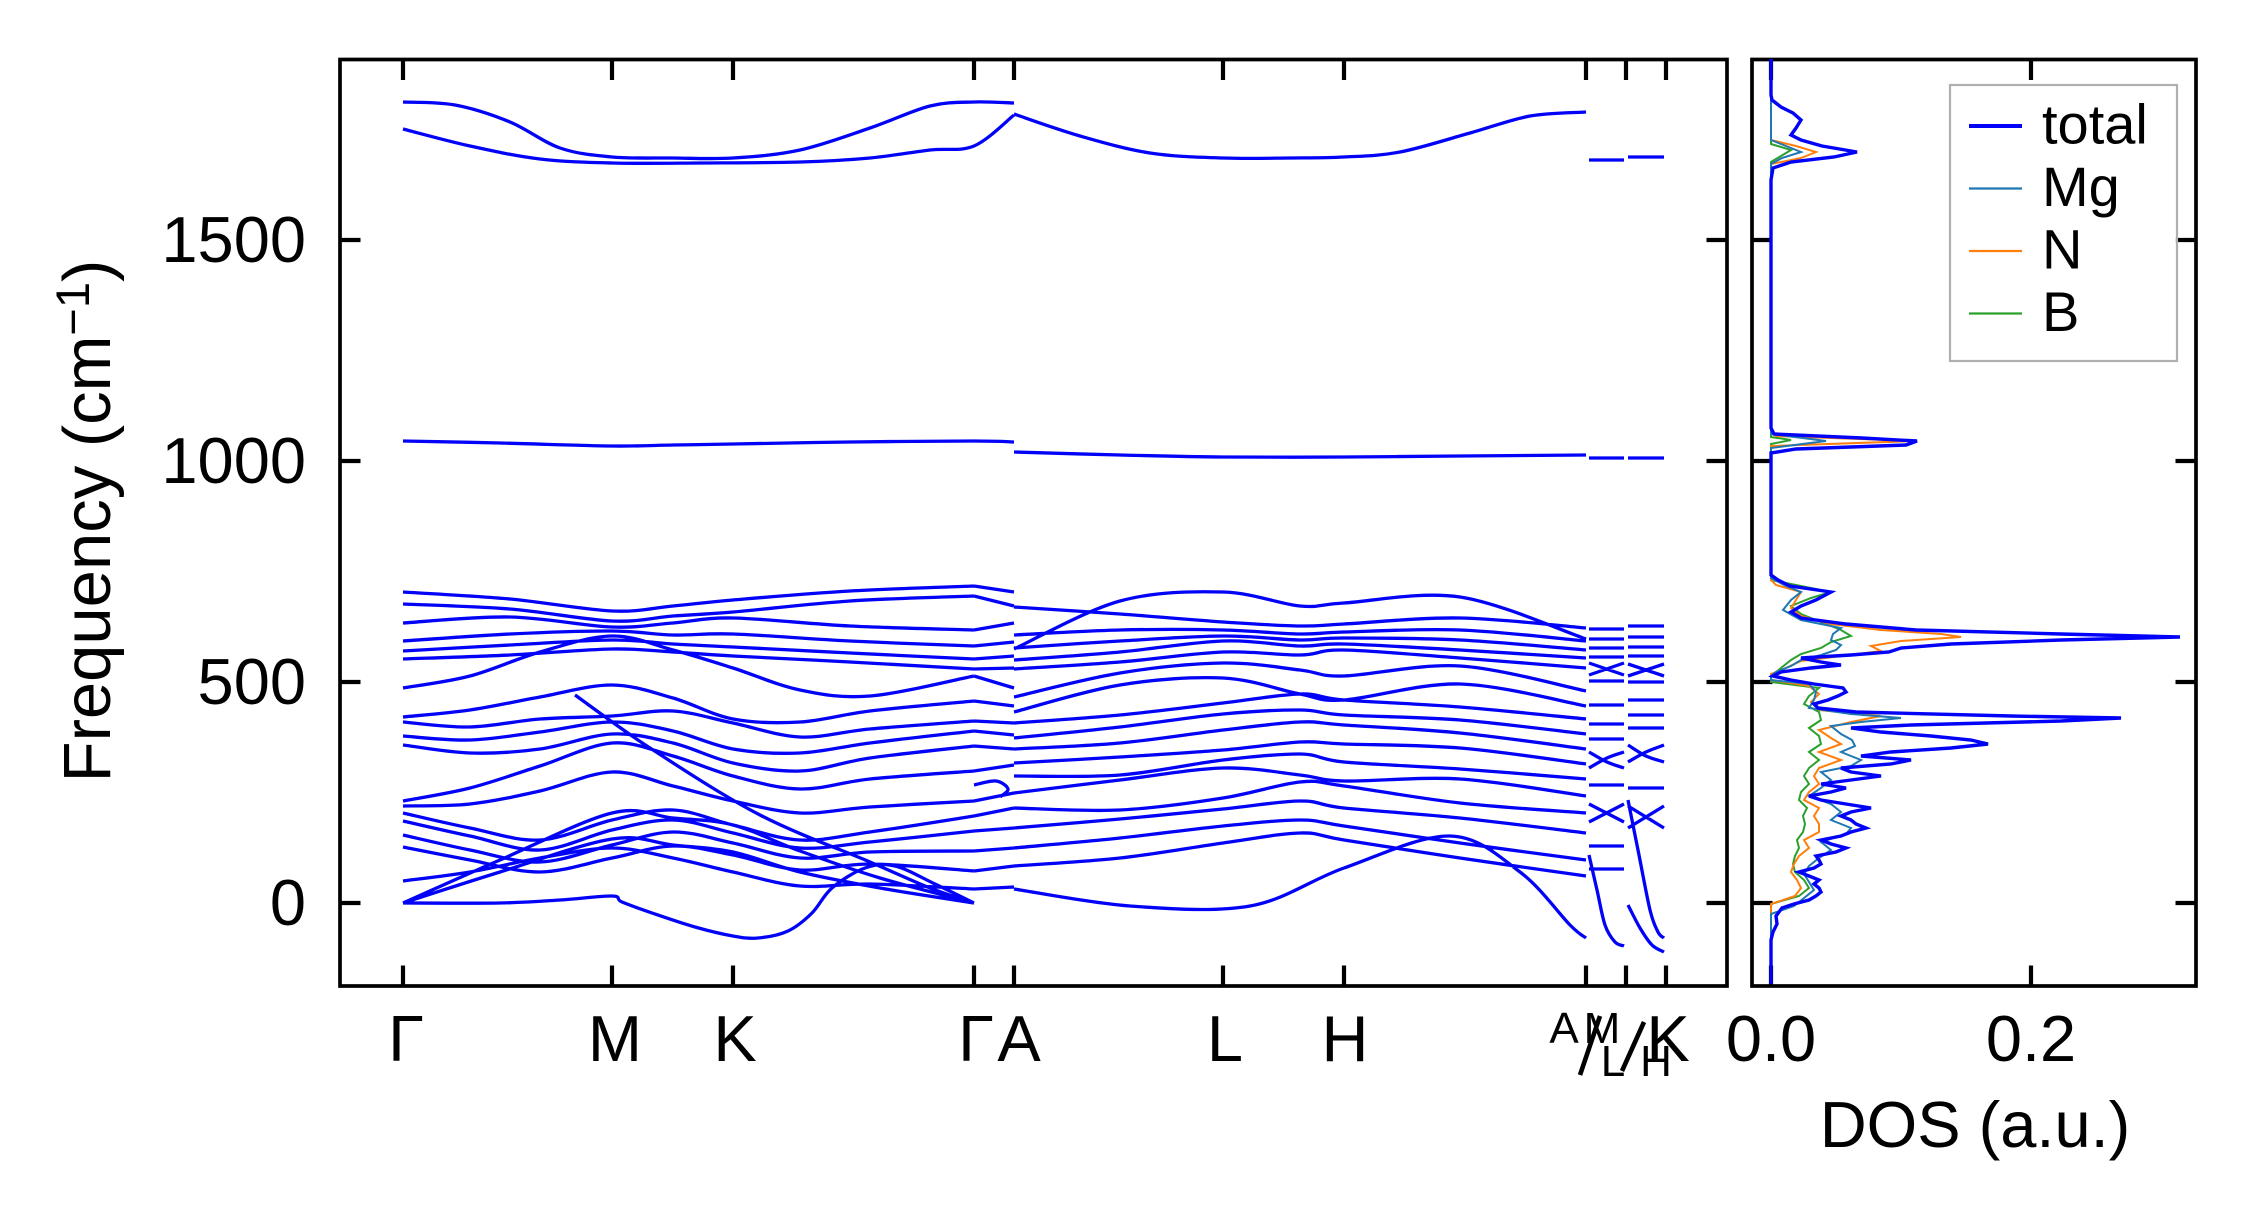 Image resolution: width=2259 pixels, height=1220 pixels. What do you see at coordinates (233, 460) in the screenshot?
I see `svg-text: 1000` at bounding box center [233, 460].